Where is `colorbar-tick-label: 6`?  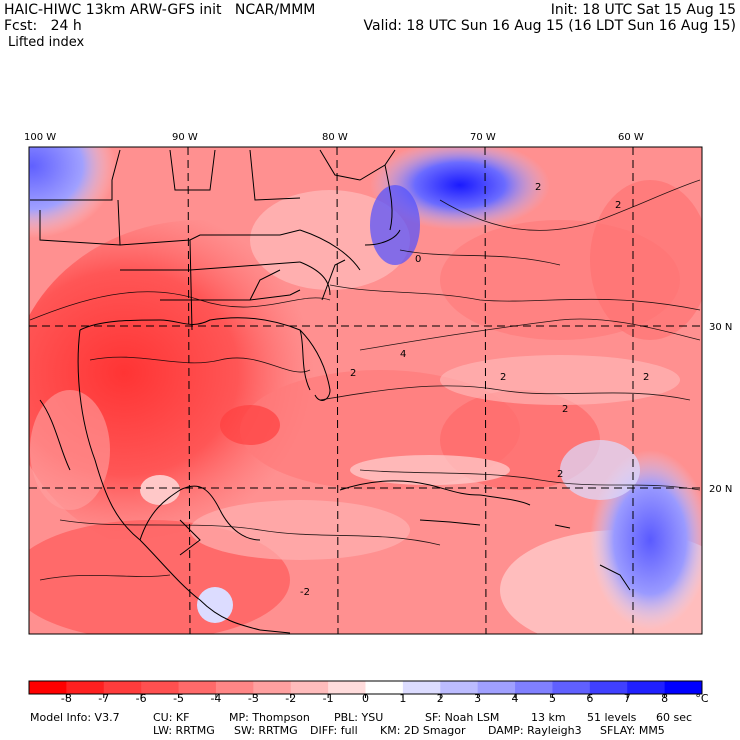
colorbar-tick-label: 6 is located at coordinates (590, 698).